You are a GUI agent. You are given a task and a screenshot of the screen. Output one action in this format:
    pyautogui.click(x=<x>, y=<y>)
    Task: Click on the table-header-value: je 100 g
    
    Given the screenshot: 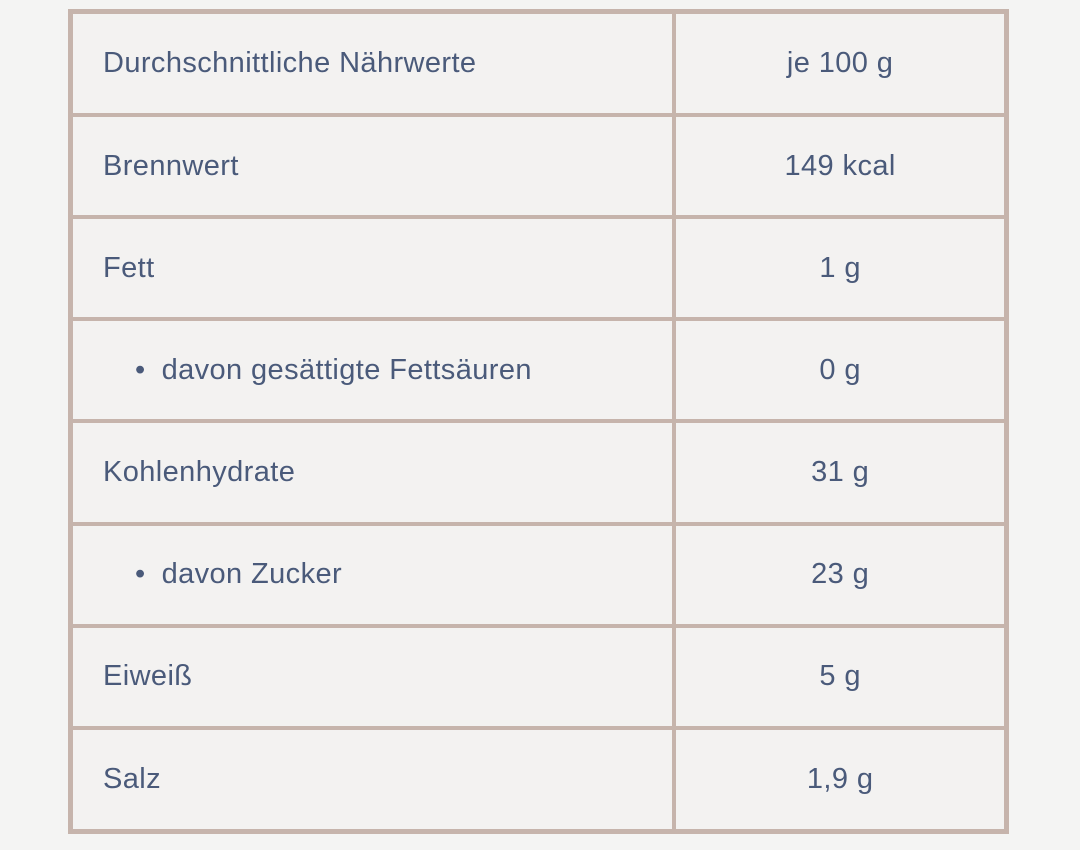 What is the action you would take?
    pyautogui.click(x=840, y=63)
    